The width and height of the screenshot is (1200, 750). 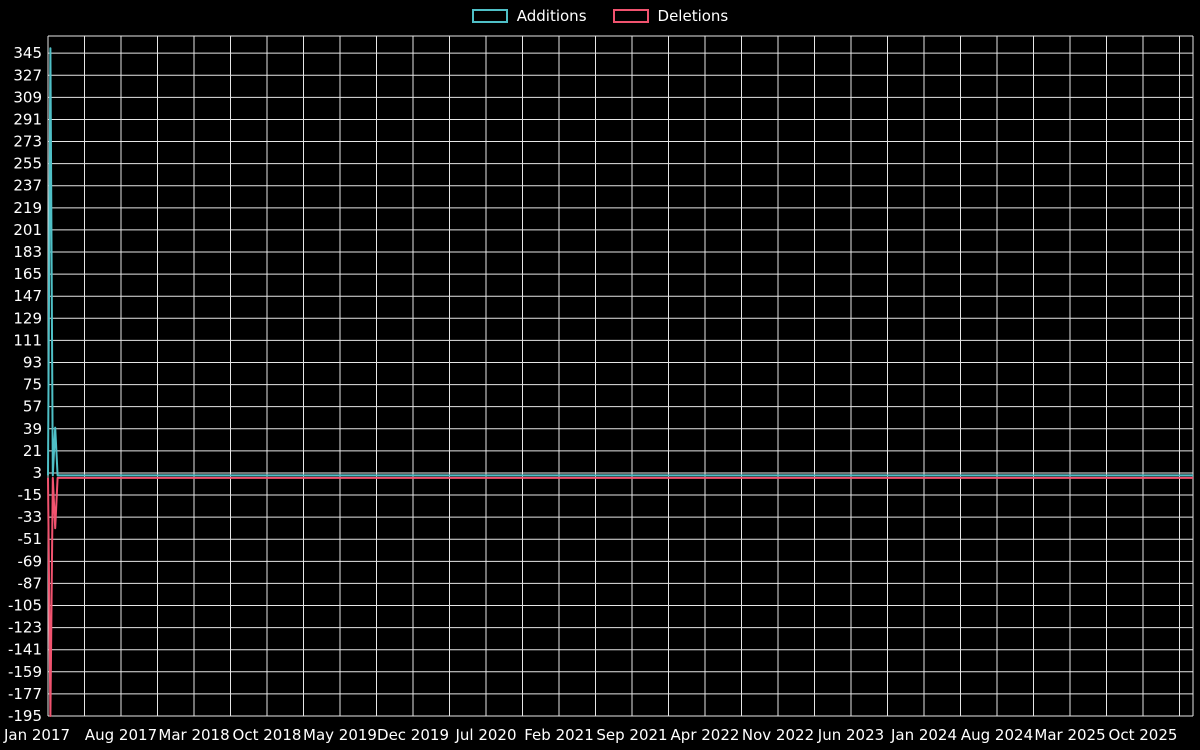 I want to click on y-tick-label: 201, so click(x=27, y=230).